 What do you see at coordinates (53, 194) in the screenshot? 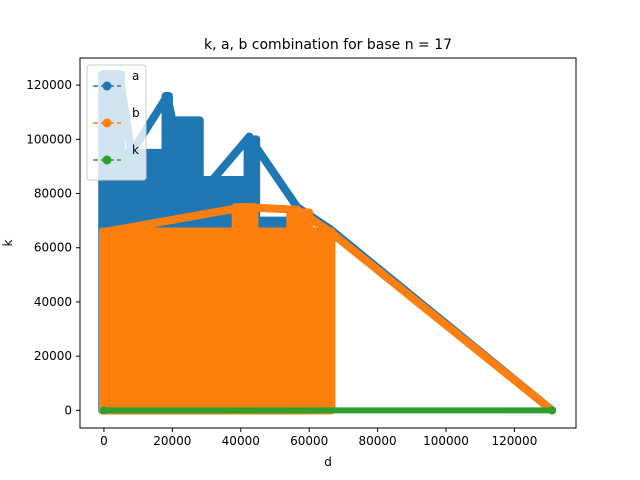
I see `y-tick-label: 80000` at bounding box center [53, 194].